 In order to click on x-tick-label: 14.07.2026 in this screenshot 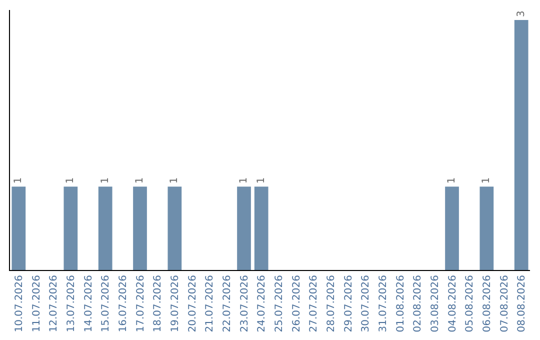, I will do `click(88, 303)`.